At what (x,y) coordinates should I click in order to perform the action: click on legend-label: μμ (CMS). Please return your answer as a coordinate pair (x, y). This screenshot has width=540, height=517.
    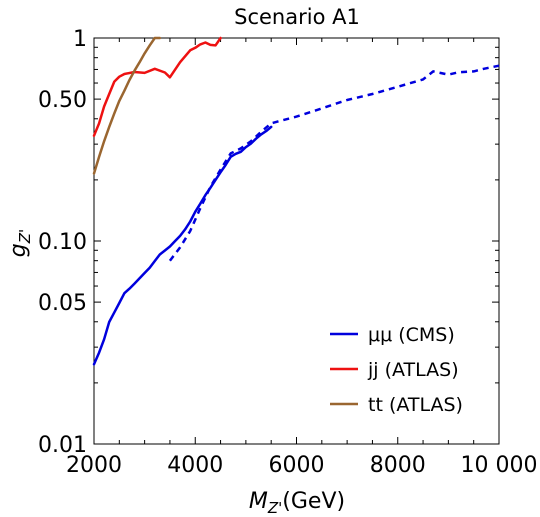
    Looking at the image, I should click on (411, 335).